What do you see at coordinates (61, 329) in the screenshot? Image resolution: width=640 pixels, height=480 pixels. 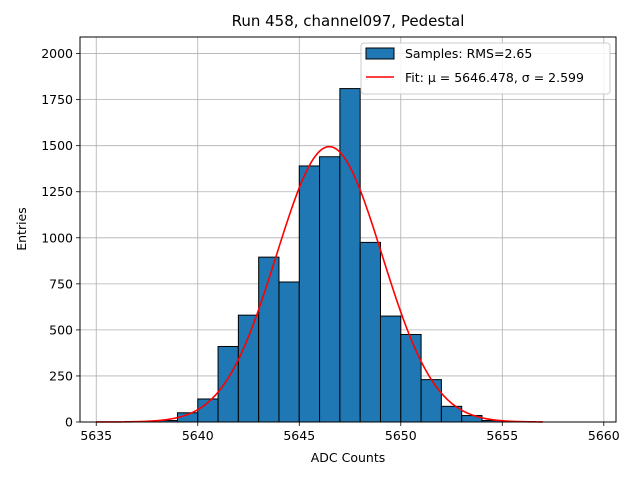 I see `y-tick-label: 500` at bounding box center [61, 329].